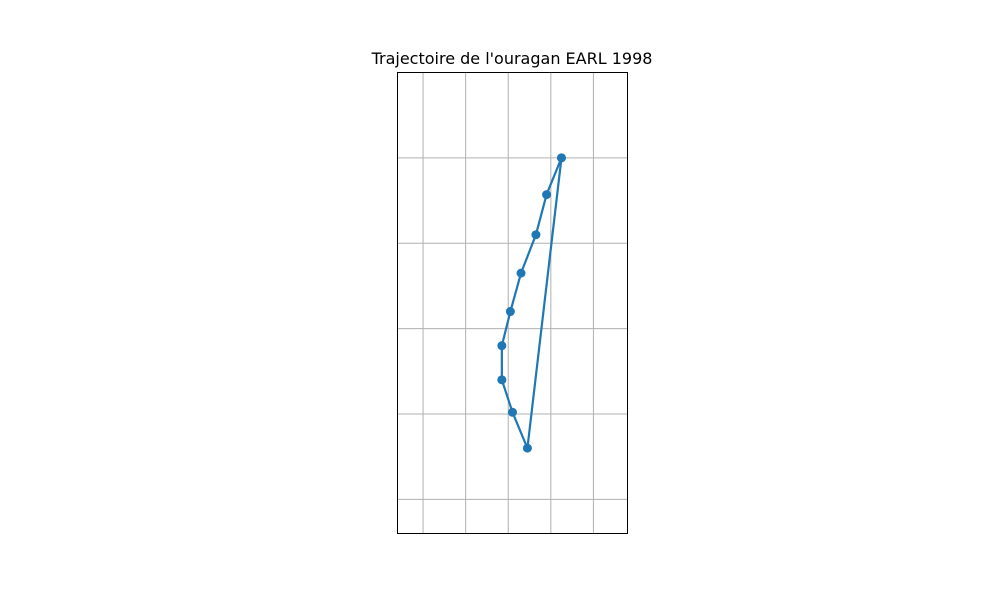 The image size is (1000, 600). Describe the element at coordinates (512, 58) in the screenshot. I see `chart-title: Trajectoire de l'ouragan EARL 1998` at that location.